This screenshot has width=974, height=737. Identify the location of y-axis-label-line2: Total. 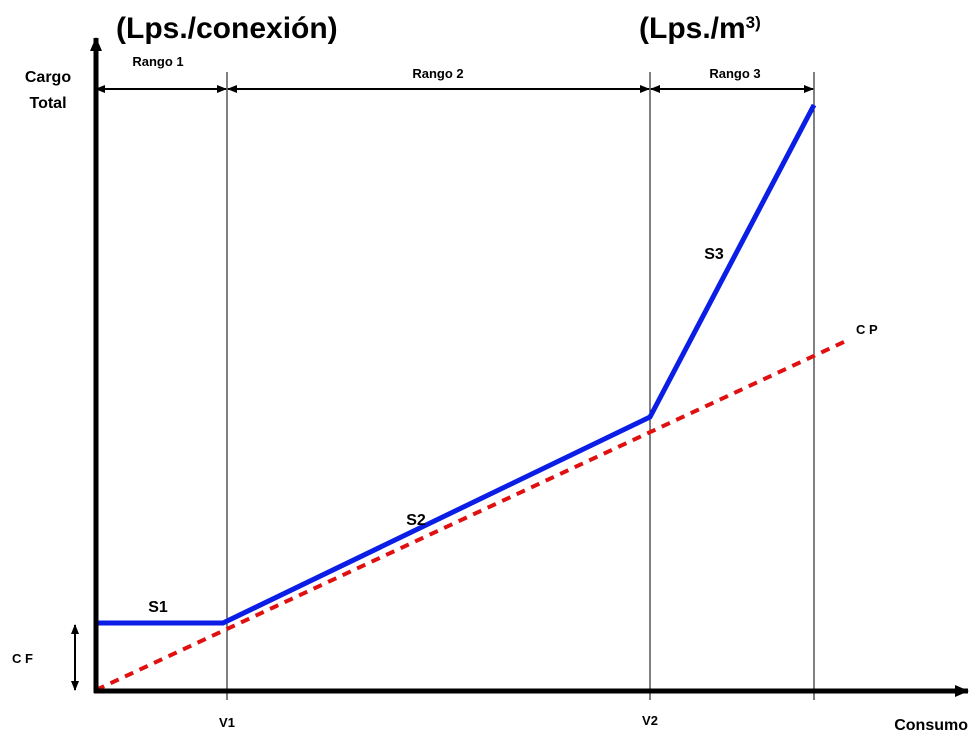
(47, 103).